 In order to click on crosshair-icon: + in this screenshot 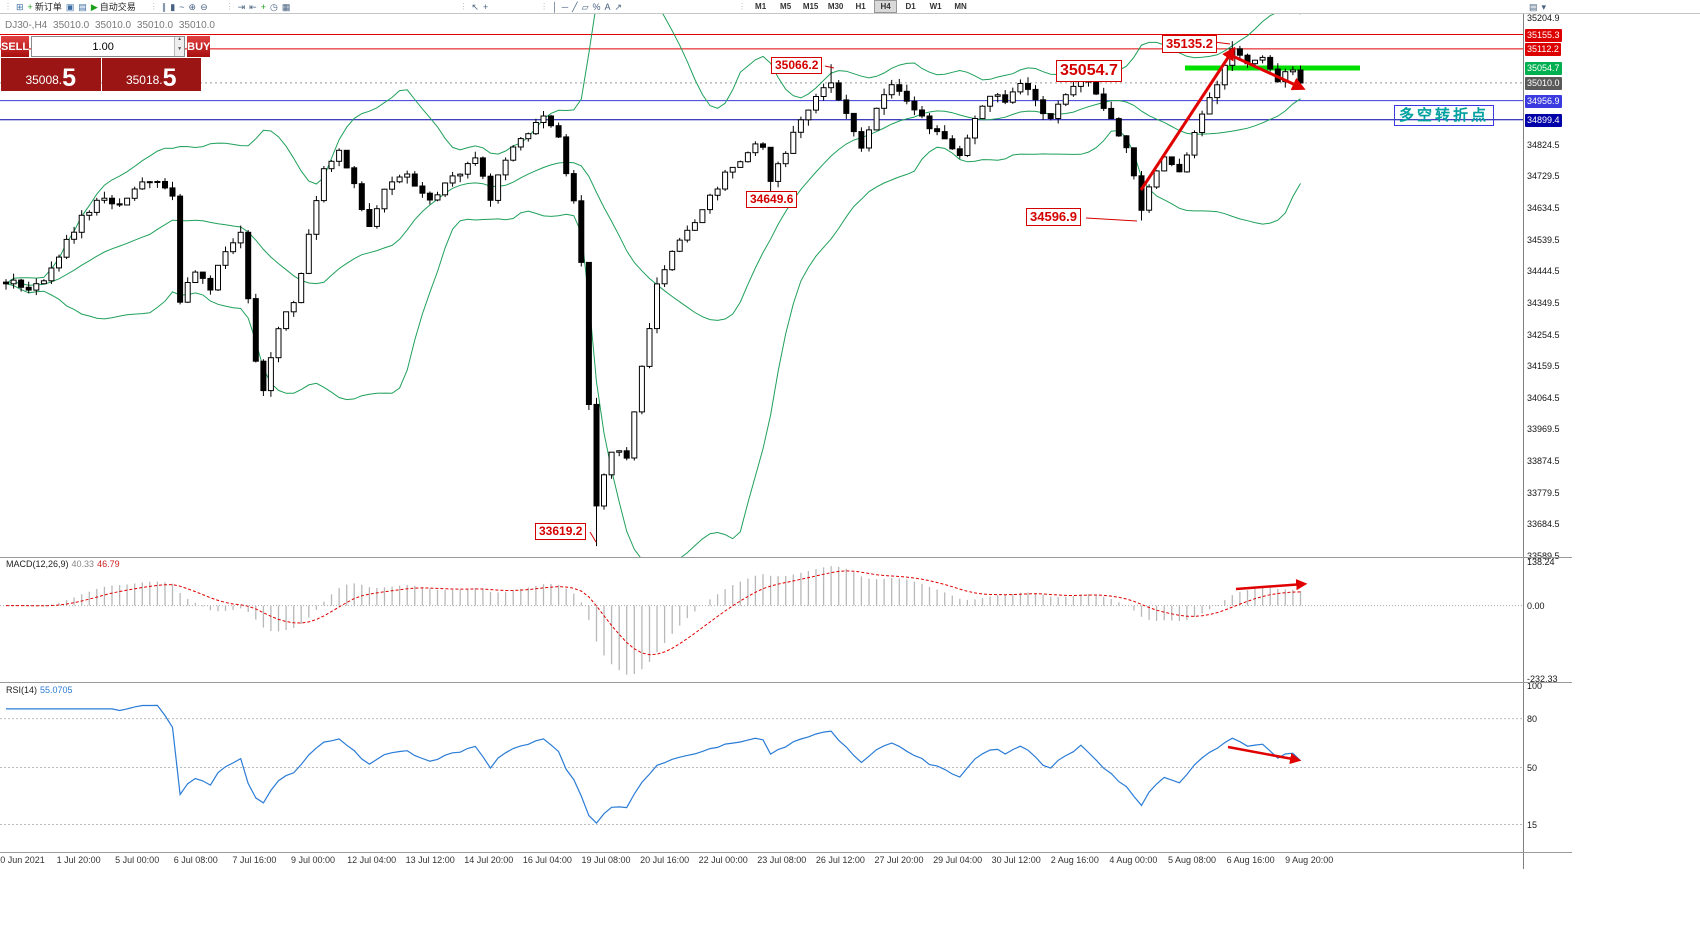, I will do `click(485, 7)`.